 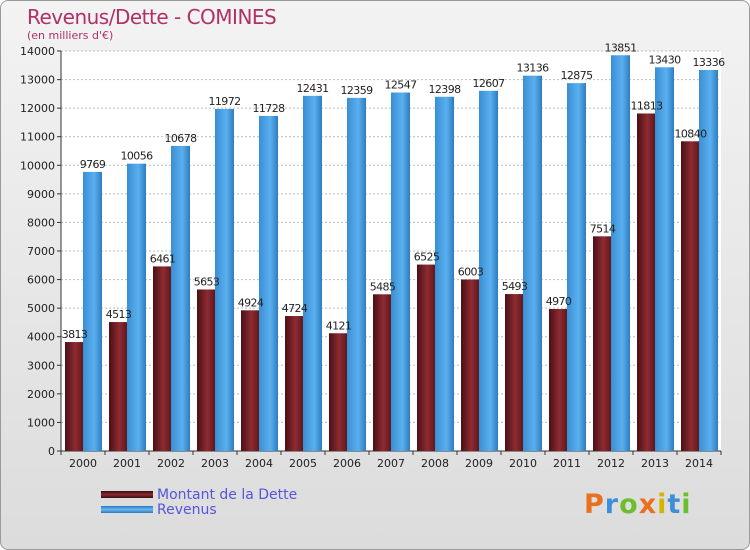 What do you see at coordinates (347, 463) in the screenshot?
I see `x-tick-label: 2006` at bounding box center [347, 463].